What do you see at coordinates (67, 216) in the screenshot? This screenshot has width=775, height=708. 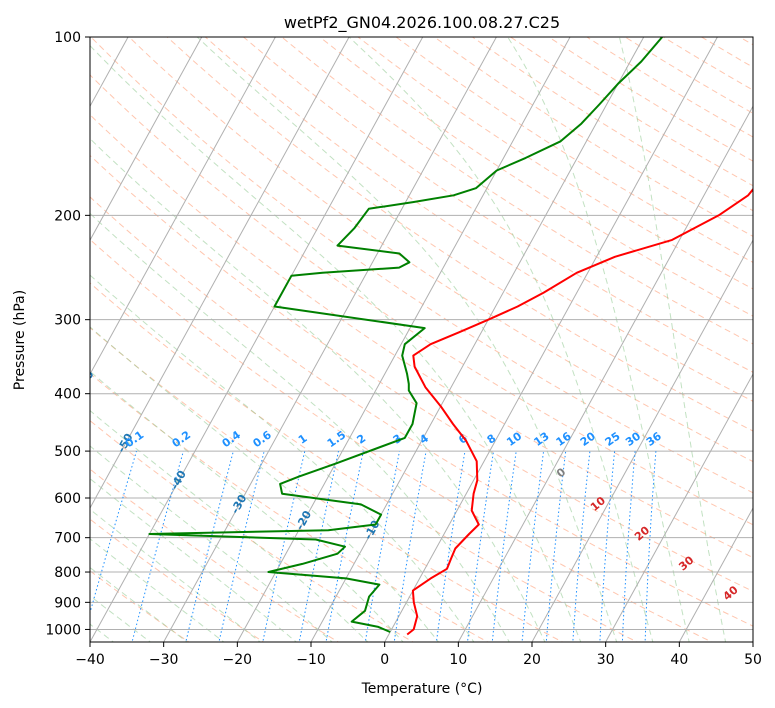 I see `y-tick-label: 200` at bounding box center [67, 216].